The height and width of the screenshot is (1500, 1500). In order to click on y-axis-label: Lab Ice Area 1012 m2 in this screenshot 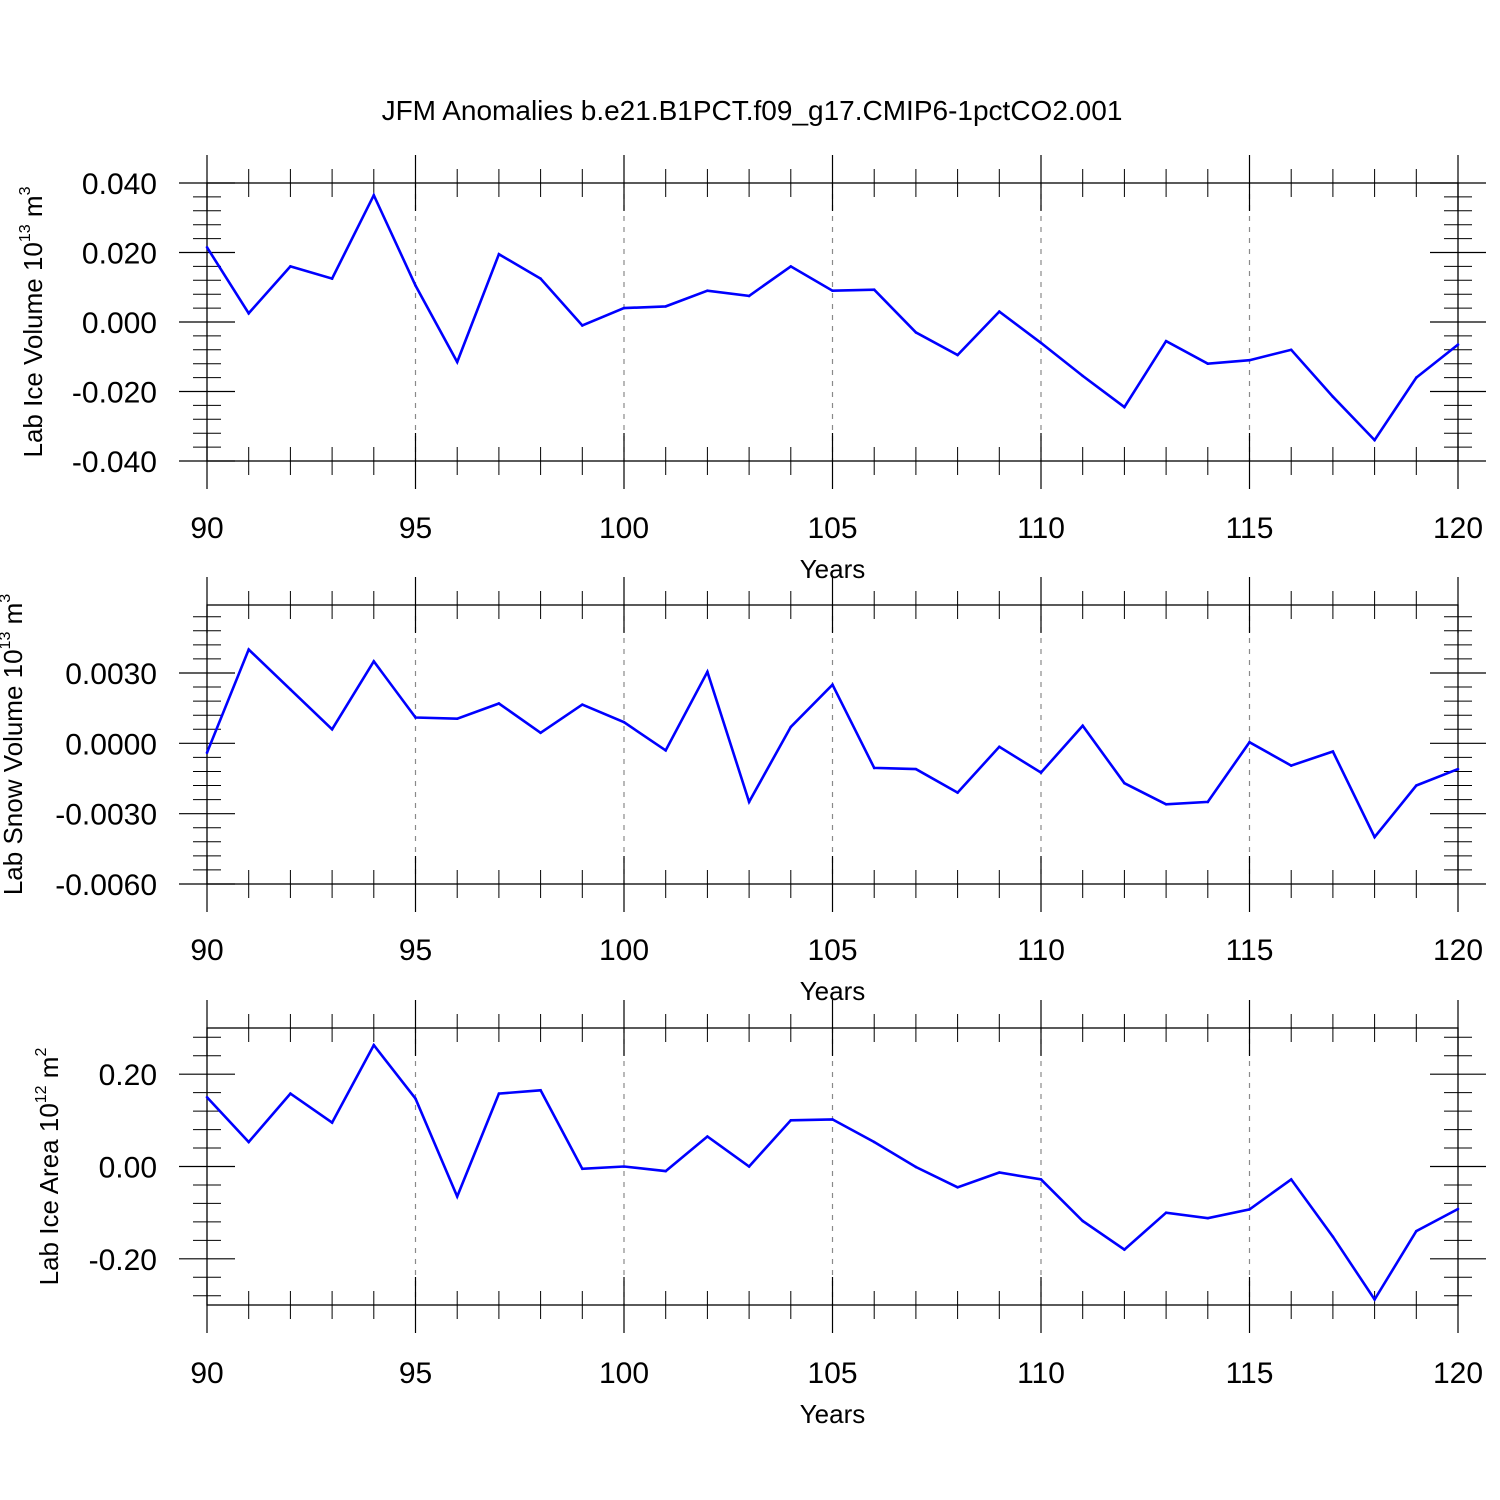, I will do `click(48, 1167)`.